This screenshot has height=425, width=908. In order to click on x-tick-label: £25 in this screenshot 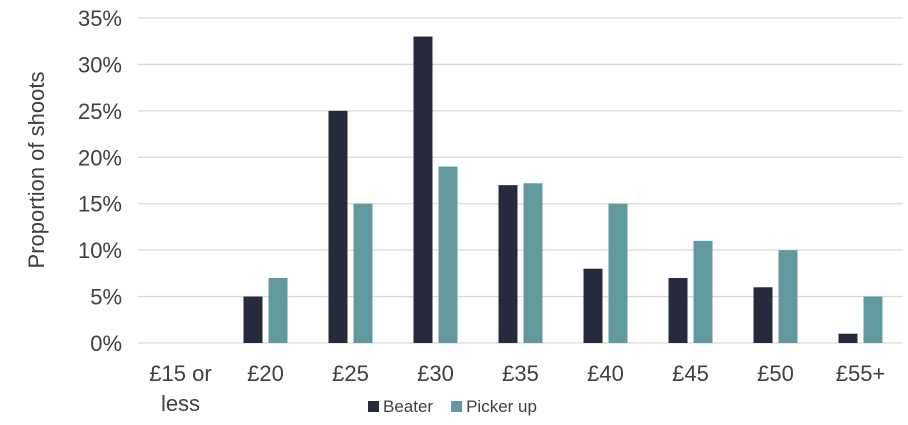, I will do `click(350, 373)`.